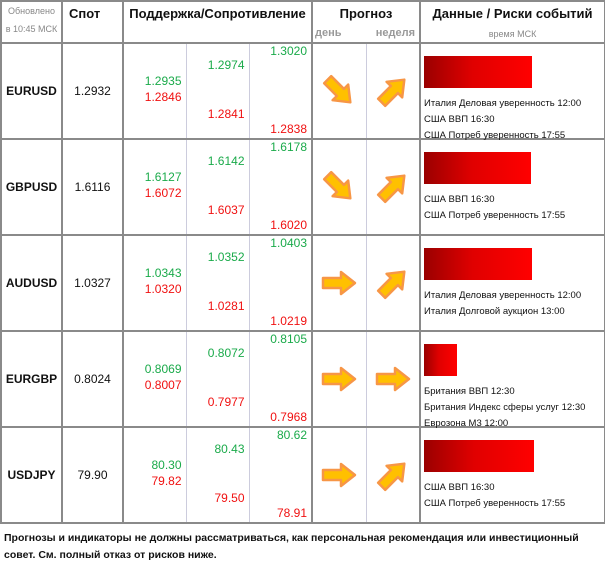 This screenshot has height=567, width=605. What do you see at coordinates (280, 91) in the screenshot?
I see `level3-cell: 1.3020 1.2838` at bounding box center [280, 91].